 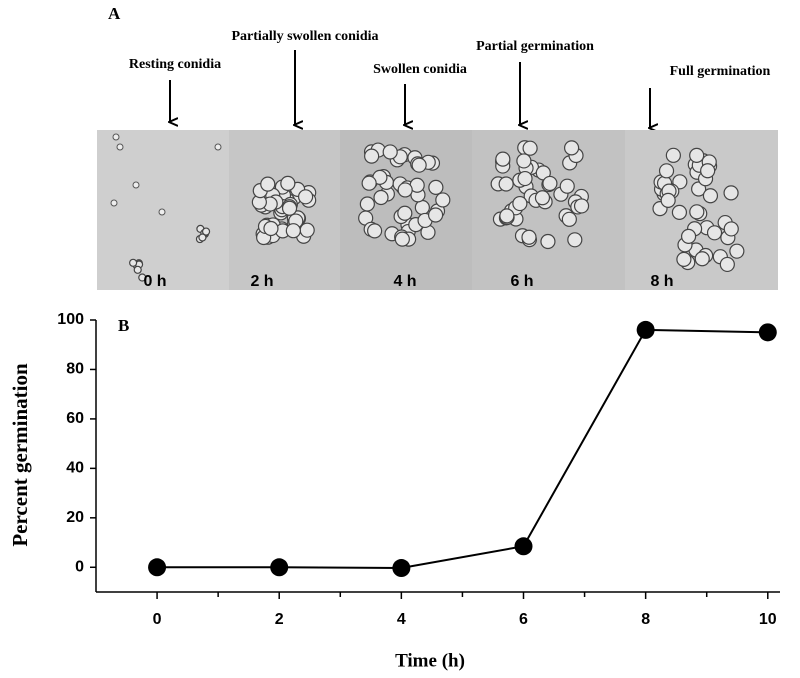 What do you see at coordinates (175, 64) in the screenshot?
I see `annotation: Resting conidia` at bounding box center [175, 64].